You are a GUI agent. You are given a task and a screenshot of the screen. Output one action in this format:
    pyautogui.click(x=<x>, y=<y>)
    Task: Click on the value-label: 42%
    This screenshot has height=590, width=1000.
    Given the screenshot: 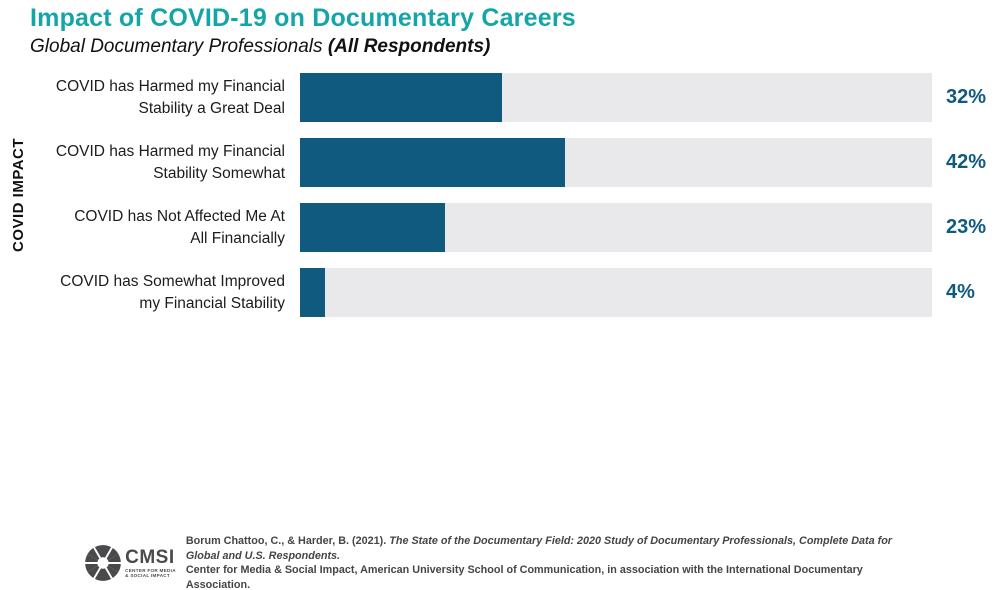 What is the action you would take?
    pyautogui.click(x=966, y=162)
    